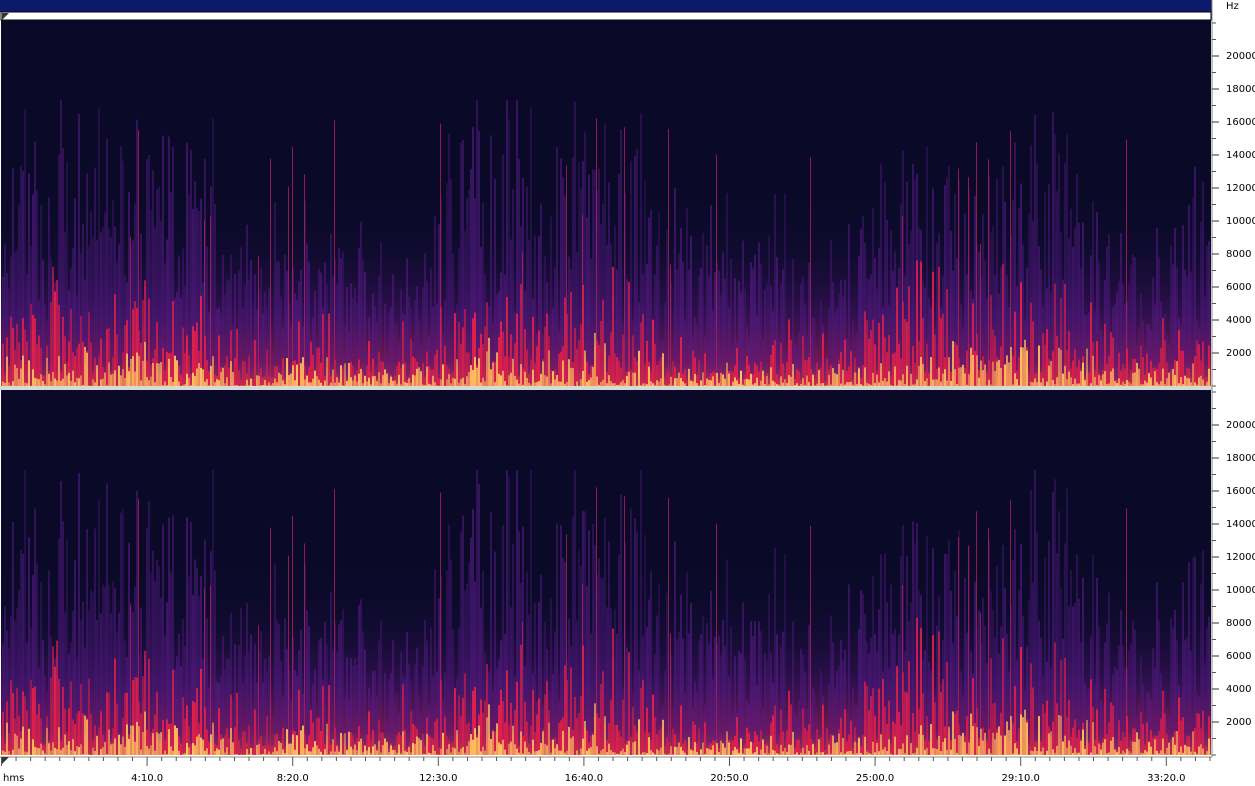 The height and width of the screenshot is (786, 1255). I want to click on frequency-tick-label: 4000, so click(1238, 320).